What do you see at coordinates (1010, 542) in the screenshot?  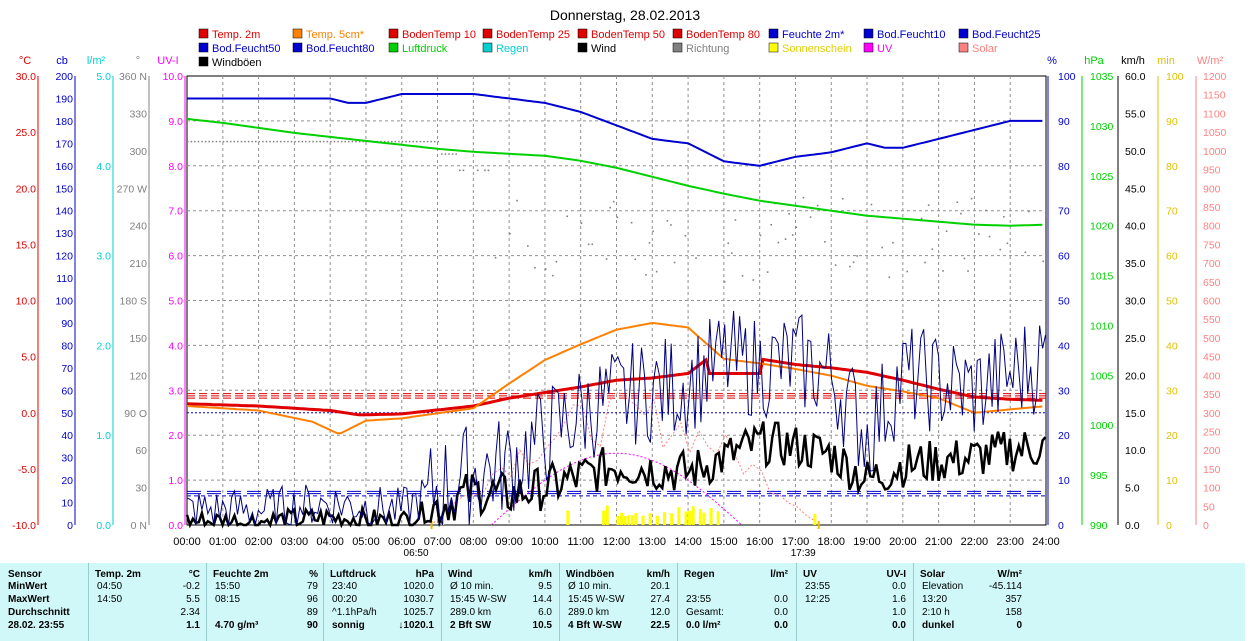 I see `x-tick-label: 23:00` at bounding box center [1010, 542].